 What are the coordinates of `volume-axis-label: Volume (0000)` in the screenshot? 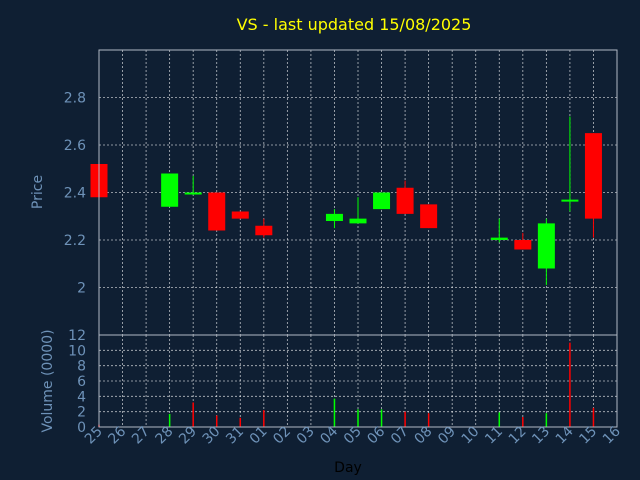 It's located at (48, 380).